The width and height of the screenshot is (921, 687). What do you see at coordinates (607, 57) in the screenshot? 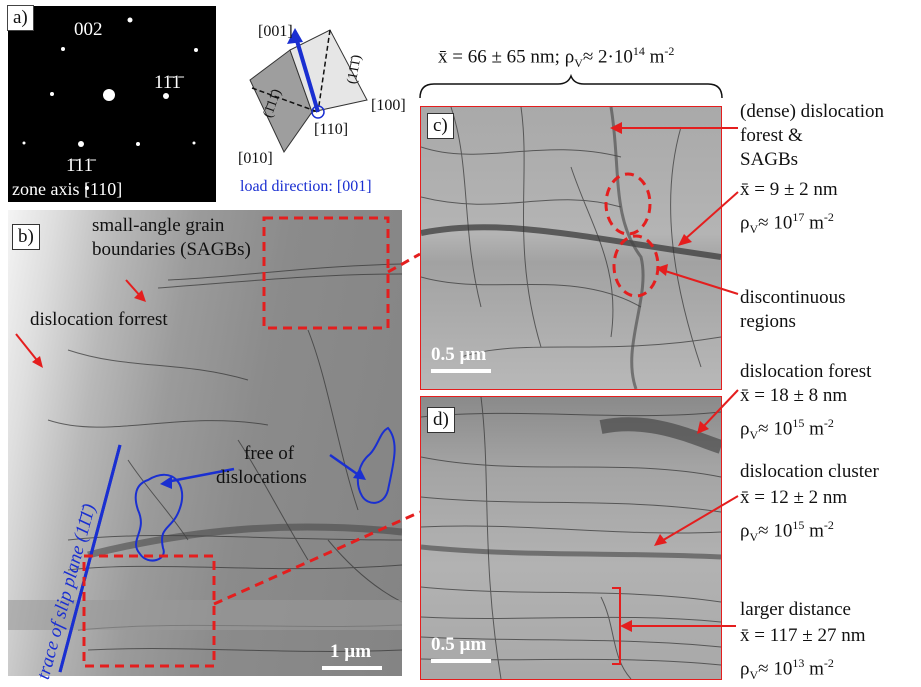
I see `overall-rho-val: ≈ 2·10` at bounding box center [607, 57].